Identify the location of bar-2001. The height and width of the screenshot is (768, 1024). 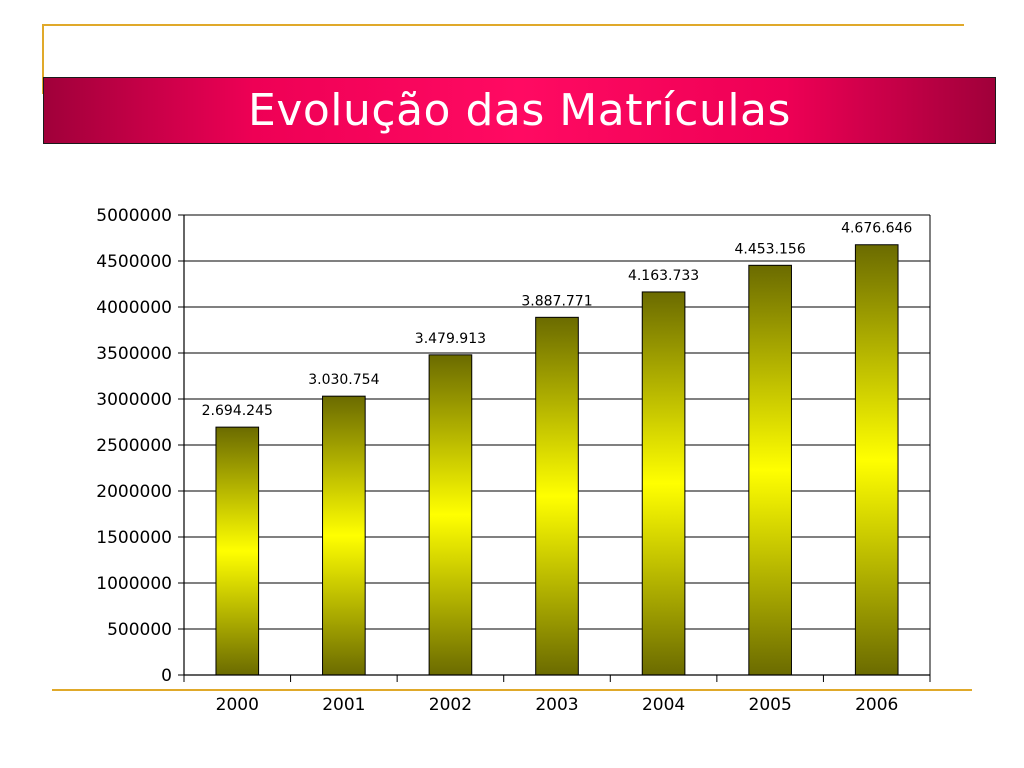
(344, 535).